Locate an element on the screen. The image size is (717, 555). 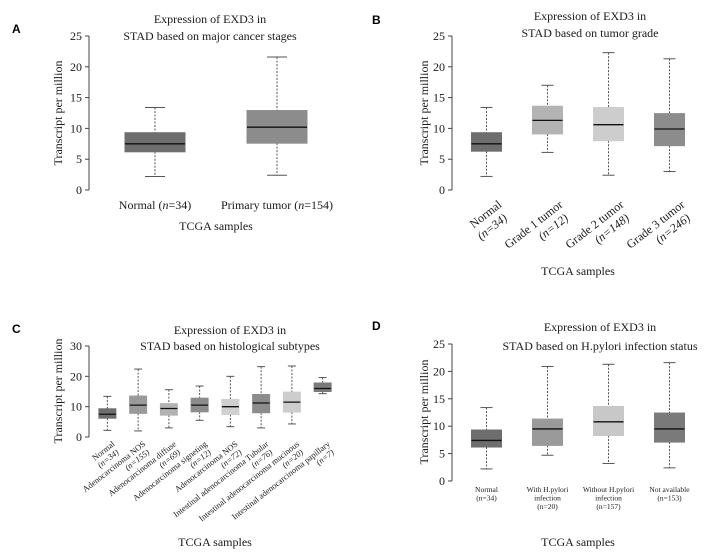
panel-c-title-line-1: Expression of EXD3 in is located at coordinates (230, 330).